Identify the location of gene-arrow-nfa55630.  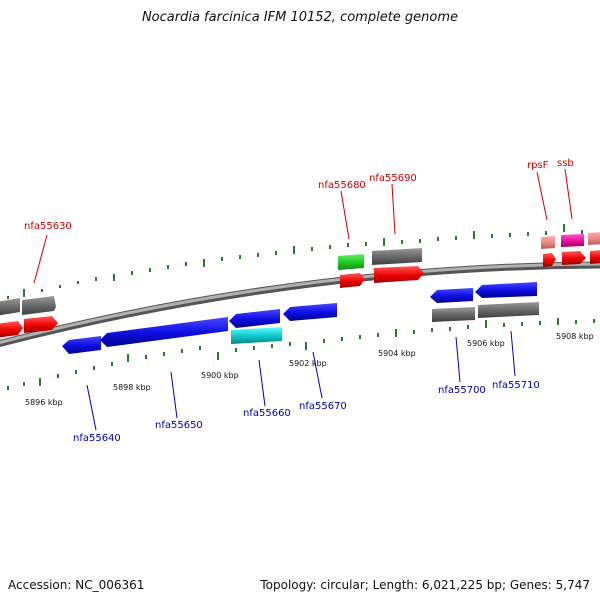
(41, 324).